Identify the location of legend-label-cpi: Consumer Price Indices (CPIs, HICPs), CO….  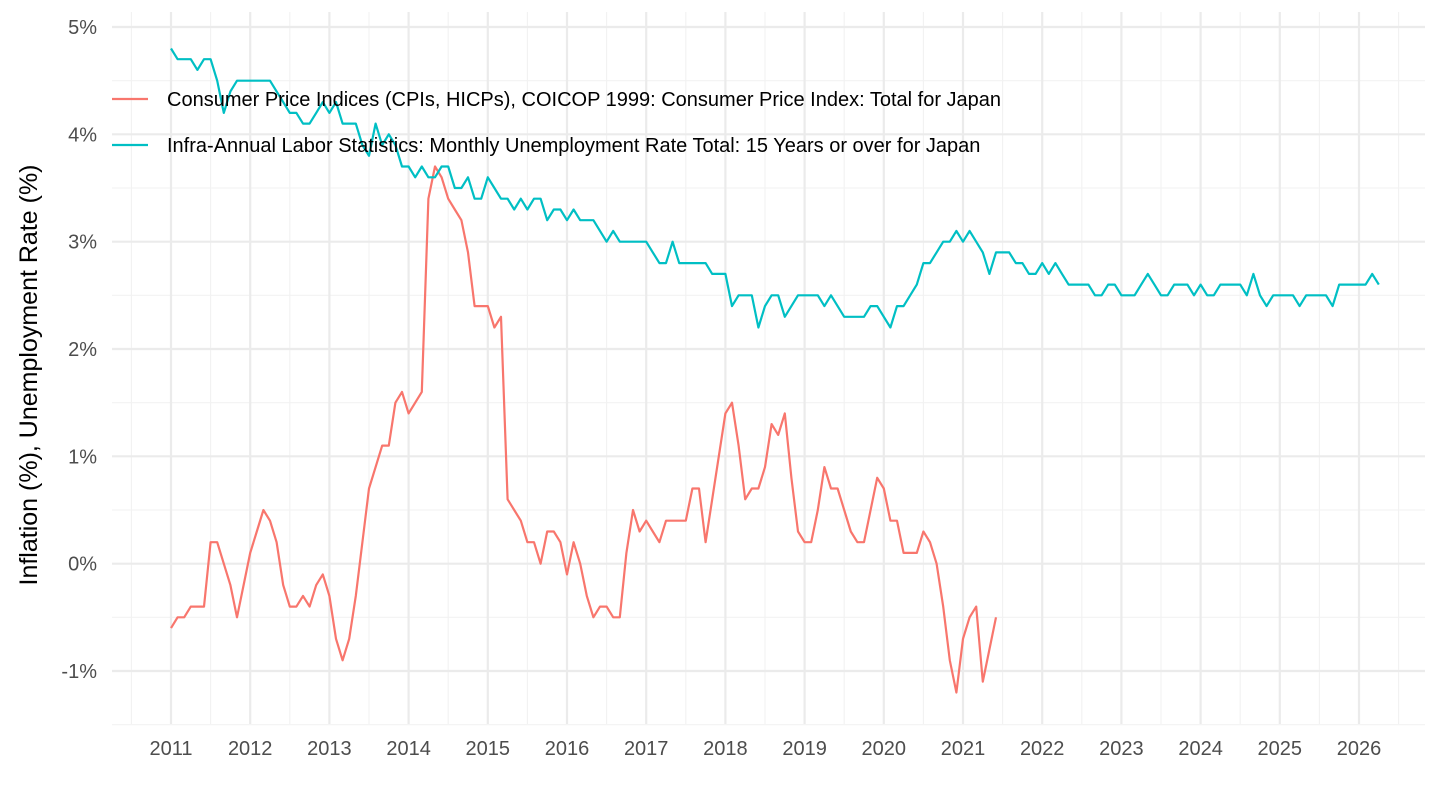
(584, 100).